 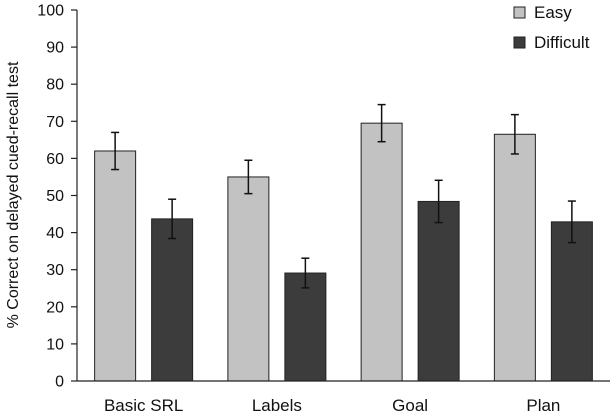 What do you see at coordinates (55, 344) in the screenshot?
I see `y-tick-label: 10` at bounding box center [55, 344].